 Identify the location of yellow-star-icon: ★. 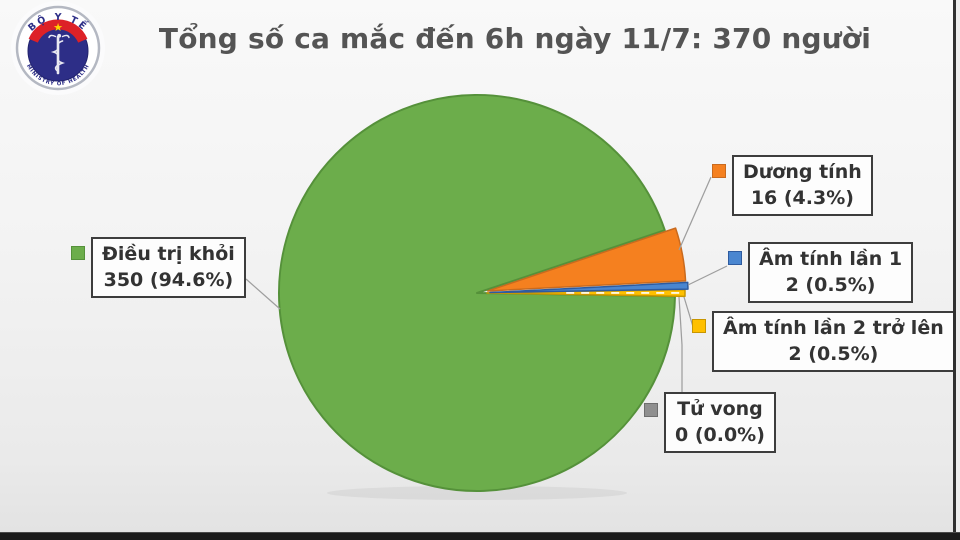
(58, 27).